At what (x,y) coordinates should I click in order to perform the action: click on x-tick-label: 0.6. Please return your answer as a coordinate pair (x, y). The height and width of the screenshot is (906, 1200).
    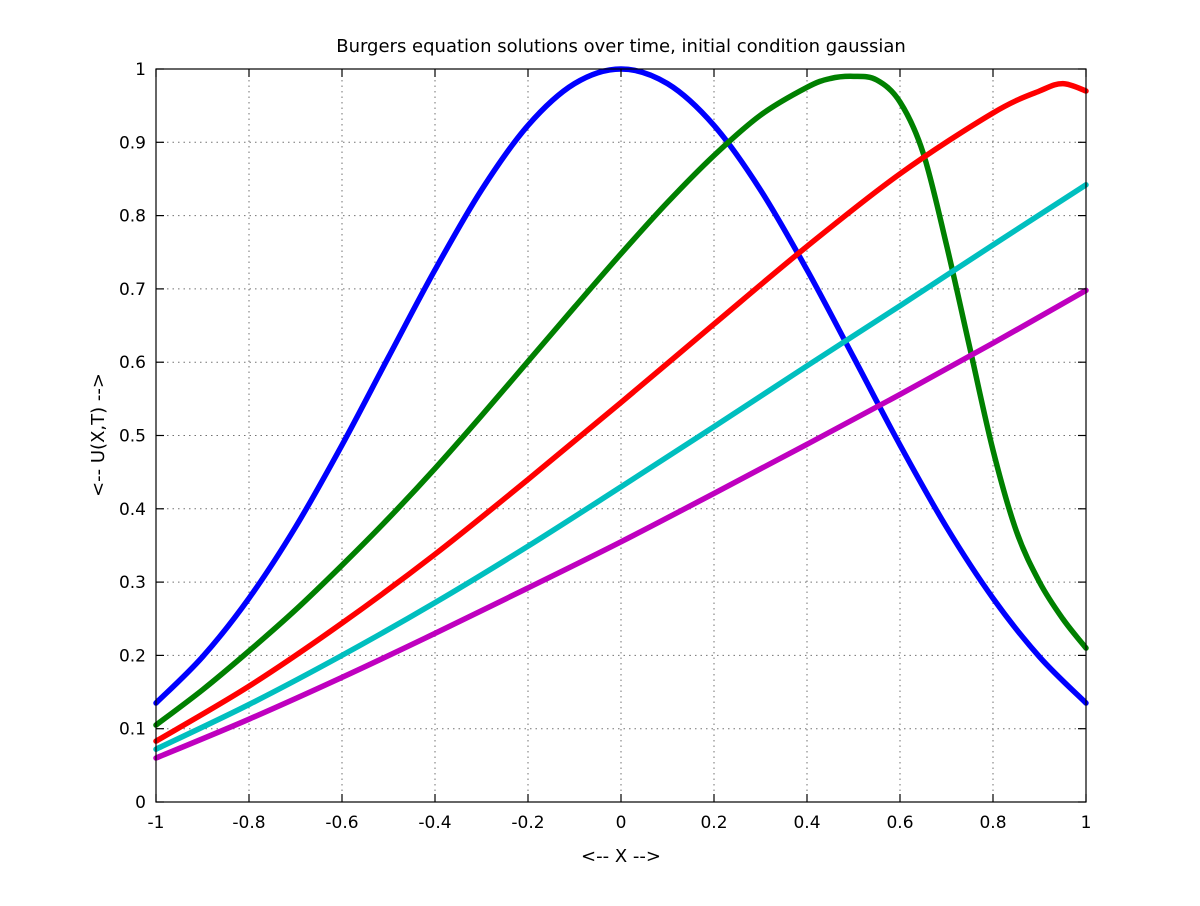
    Looking at the image, I should click on (899, 823).